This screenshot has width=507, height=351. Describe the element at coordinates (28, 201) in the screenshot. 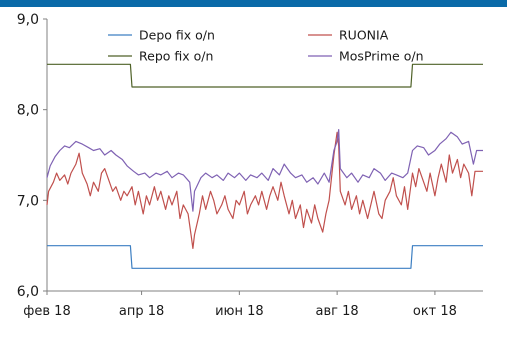

I see `y-tick-label: 7,0` at that location.